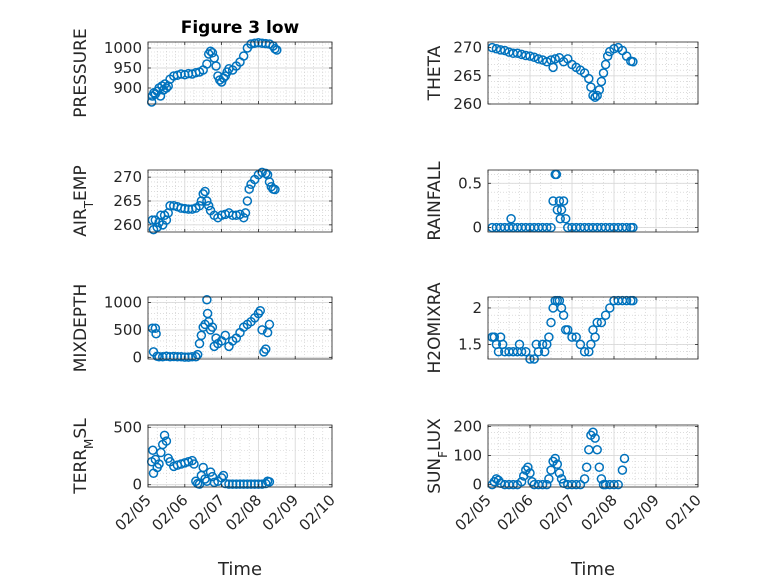  What do you see at coordinates (83, 200) in the screenshot?
I see `y-axis-label: AIRTEMP` at bounding box center [83, 200].